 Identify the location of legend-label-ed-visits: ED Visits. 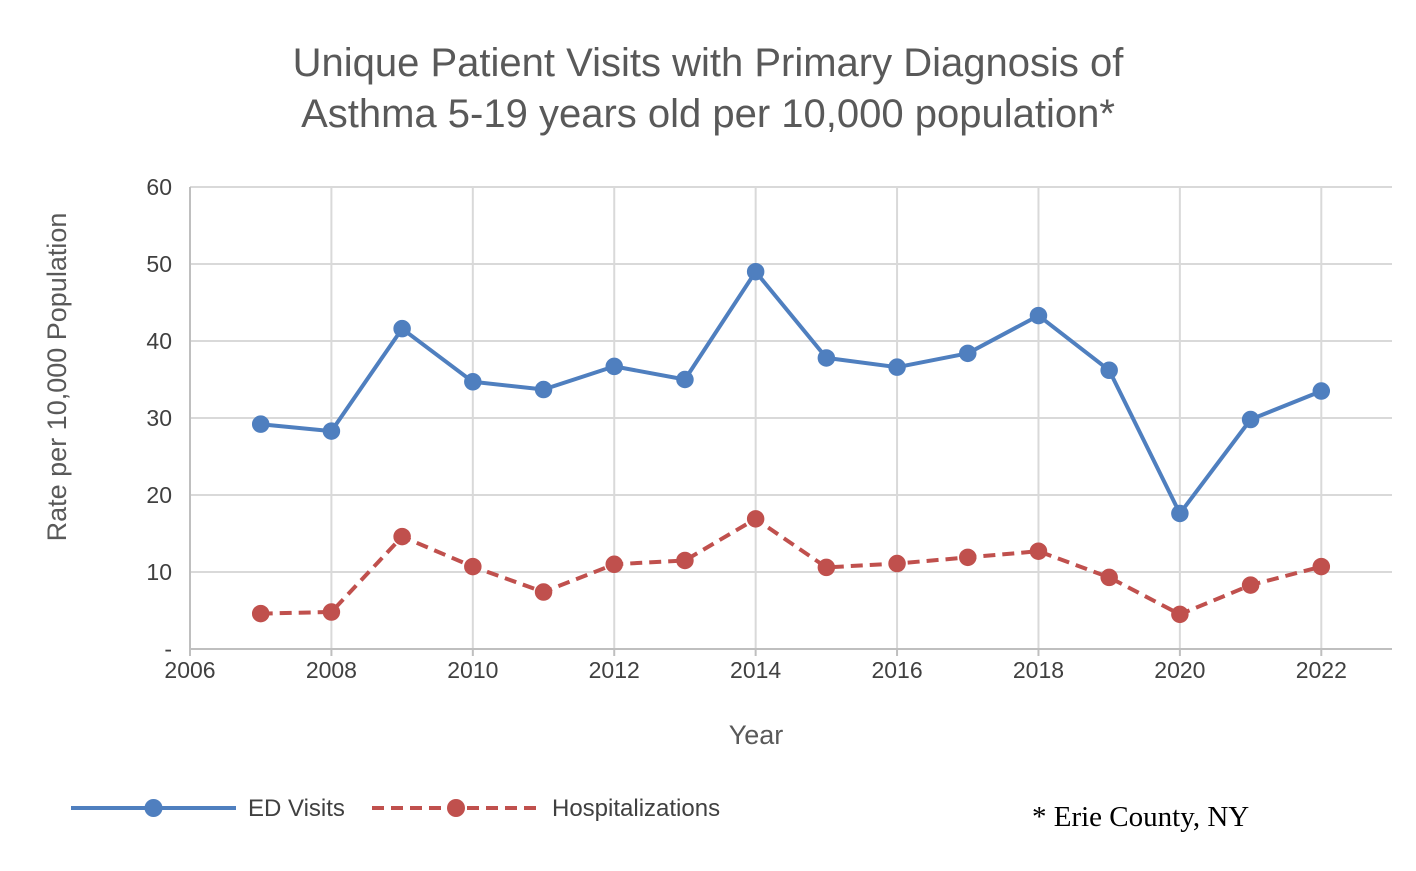
(296, 808).